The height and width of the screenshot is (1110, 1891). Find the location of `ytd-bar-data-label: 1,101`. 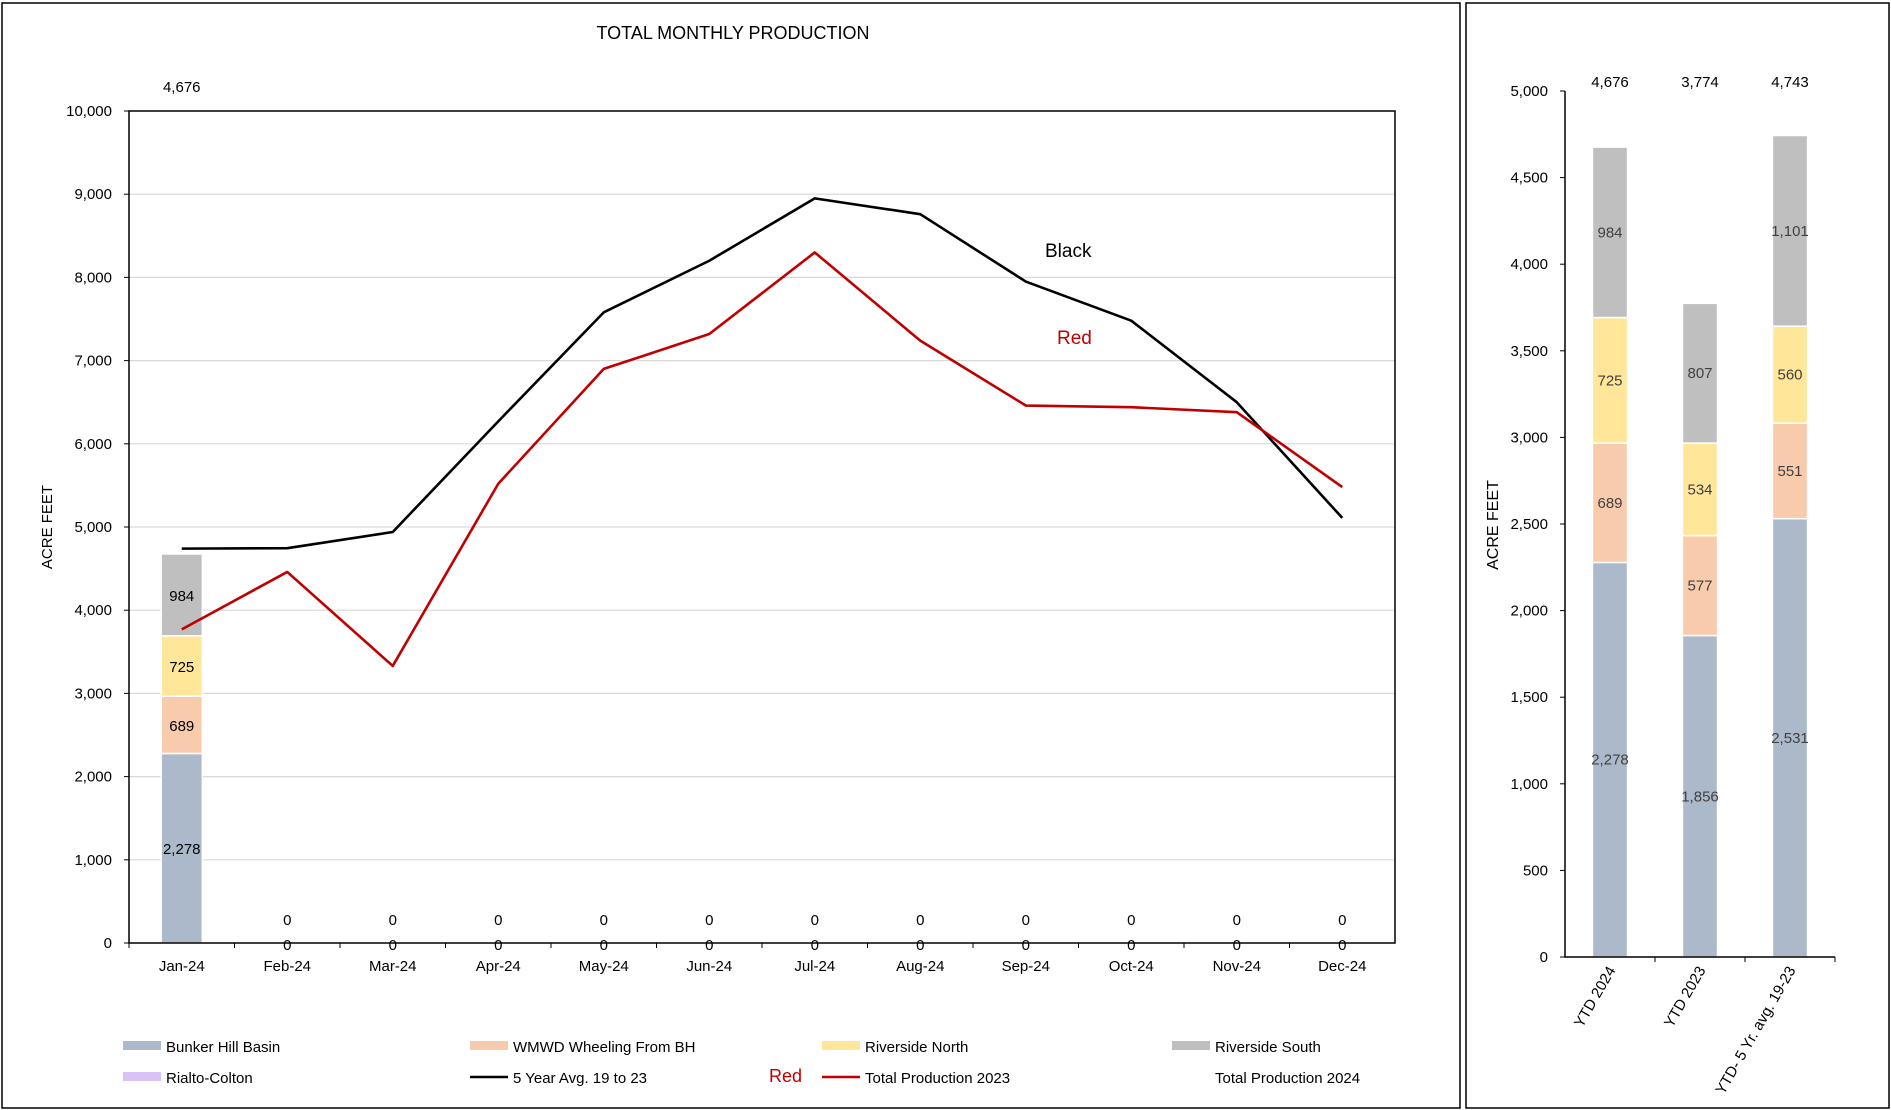

ytd-bar-data-label: 1,101 is located at coordinates (1790, 231).